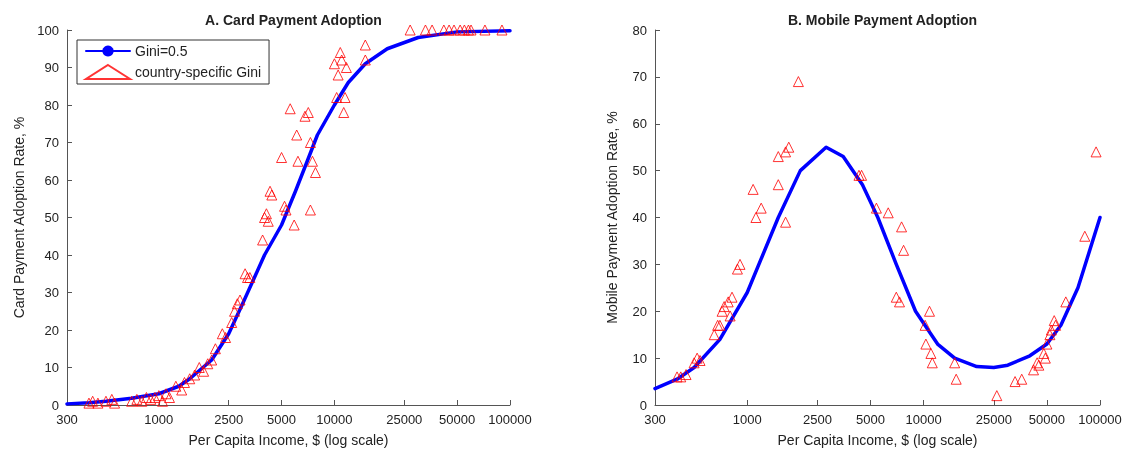  Describe the element at coordinates (293, 20) in the screenshot. I see `chart-title: A. Card Payment Adoption` at that location.